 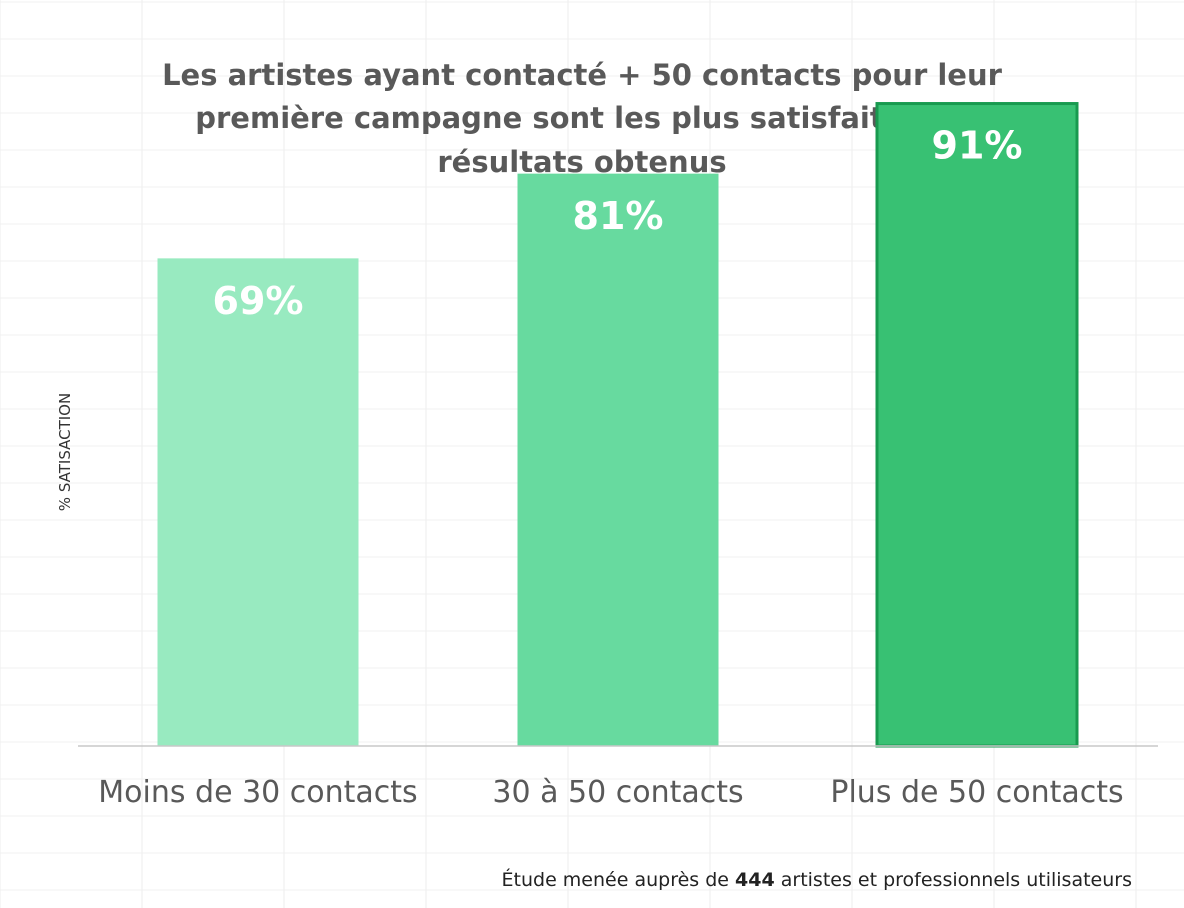 I want to click on data-label-3: 91%, so click(x=977, y=146).